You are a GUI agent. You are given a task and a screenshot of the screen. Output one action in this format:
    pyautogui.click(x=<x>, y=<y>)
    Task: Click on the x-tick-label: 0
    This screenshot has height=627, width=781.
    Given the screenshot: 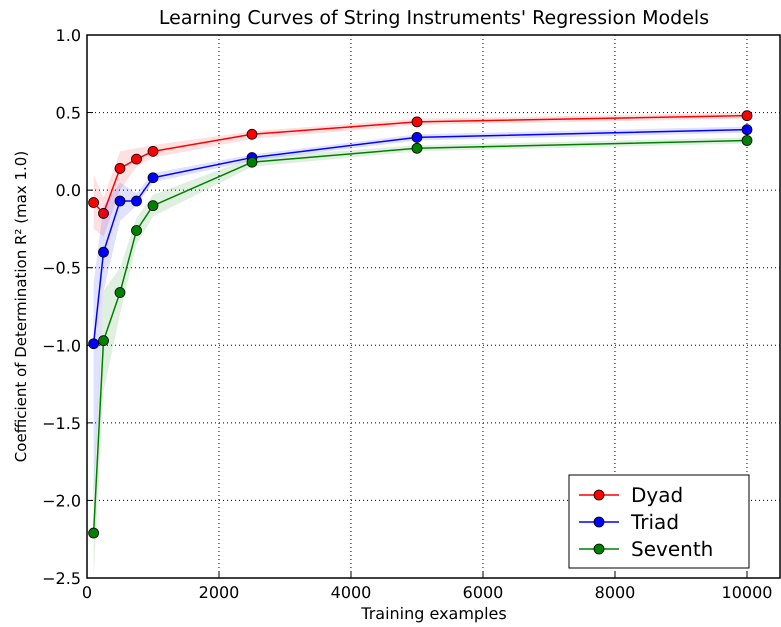 What is the action you would take?
    pyautogui.click(x=87, y=592)
    